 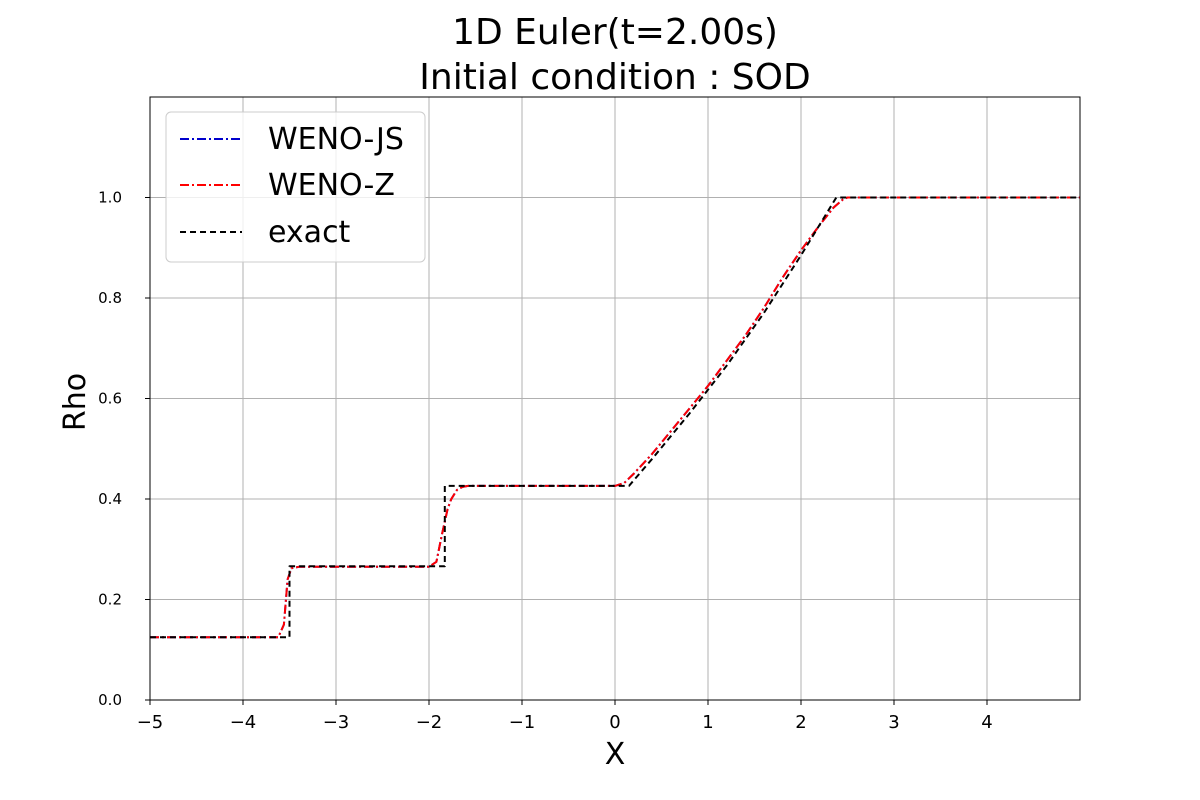 I want to click on x-tick-label: −4, so click(x=243, y=722).